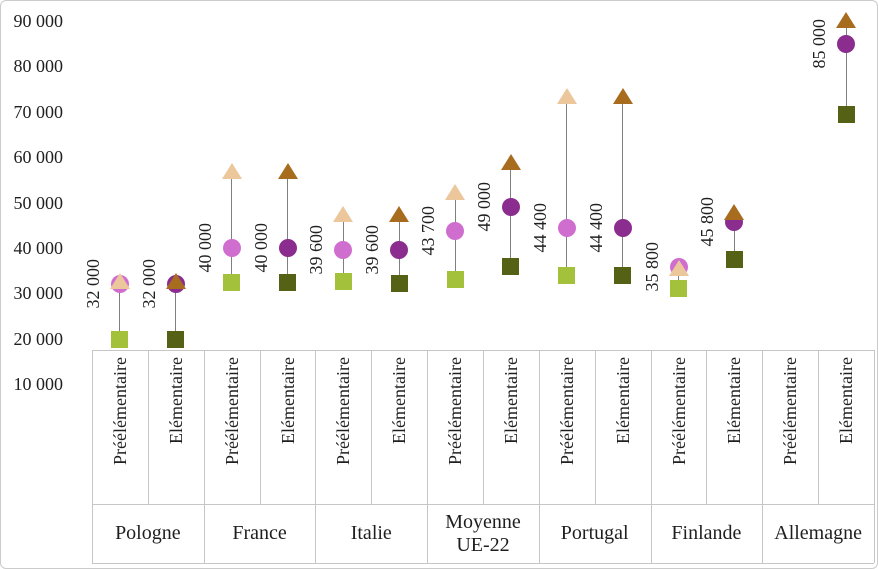 This screenshot has width=878, height=569. Describe the element at coordinates (819, 43) in the screenshot. I see `data-label: 85 000` at that location.